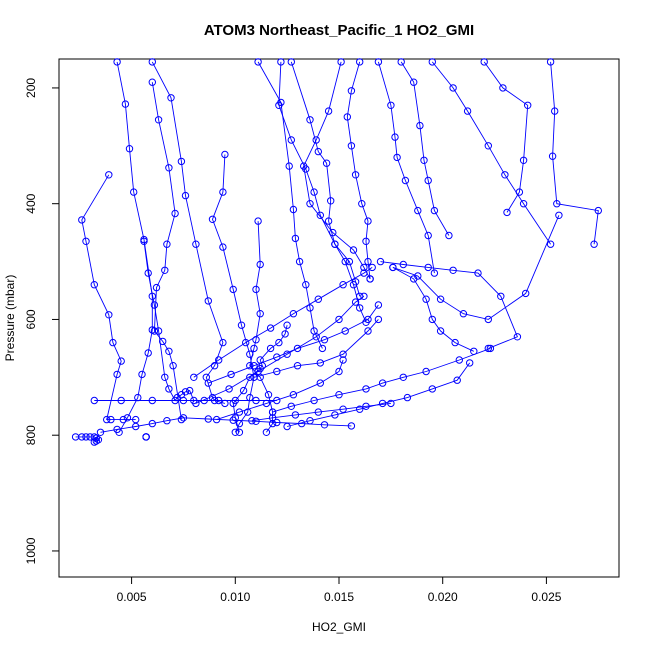 The width and height of the screenshot is (650, 650). What do you see at coordinates (339, 597) in the screenshot?
I see `x-tick-label: 0.015` at bounding box center [339, 597].